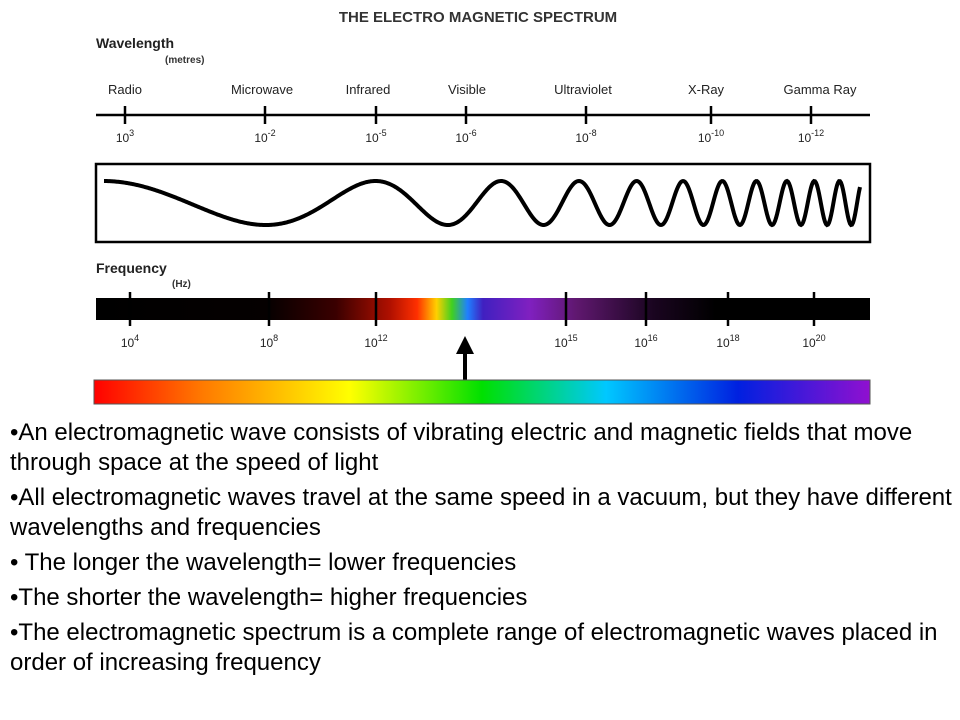 This screenshot has height=720, width=960. I want to click on wave-box, so click(483, 203).